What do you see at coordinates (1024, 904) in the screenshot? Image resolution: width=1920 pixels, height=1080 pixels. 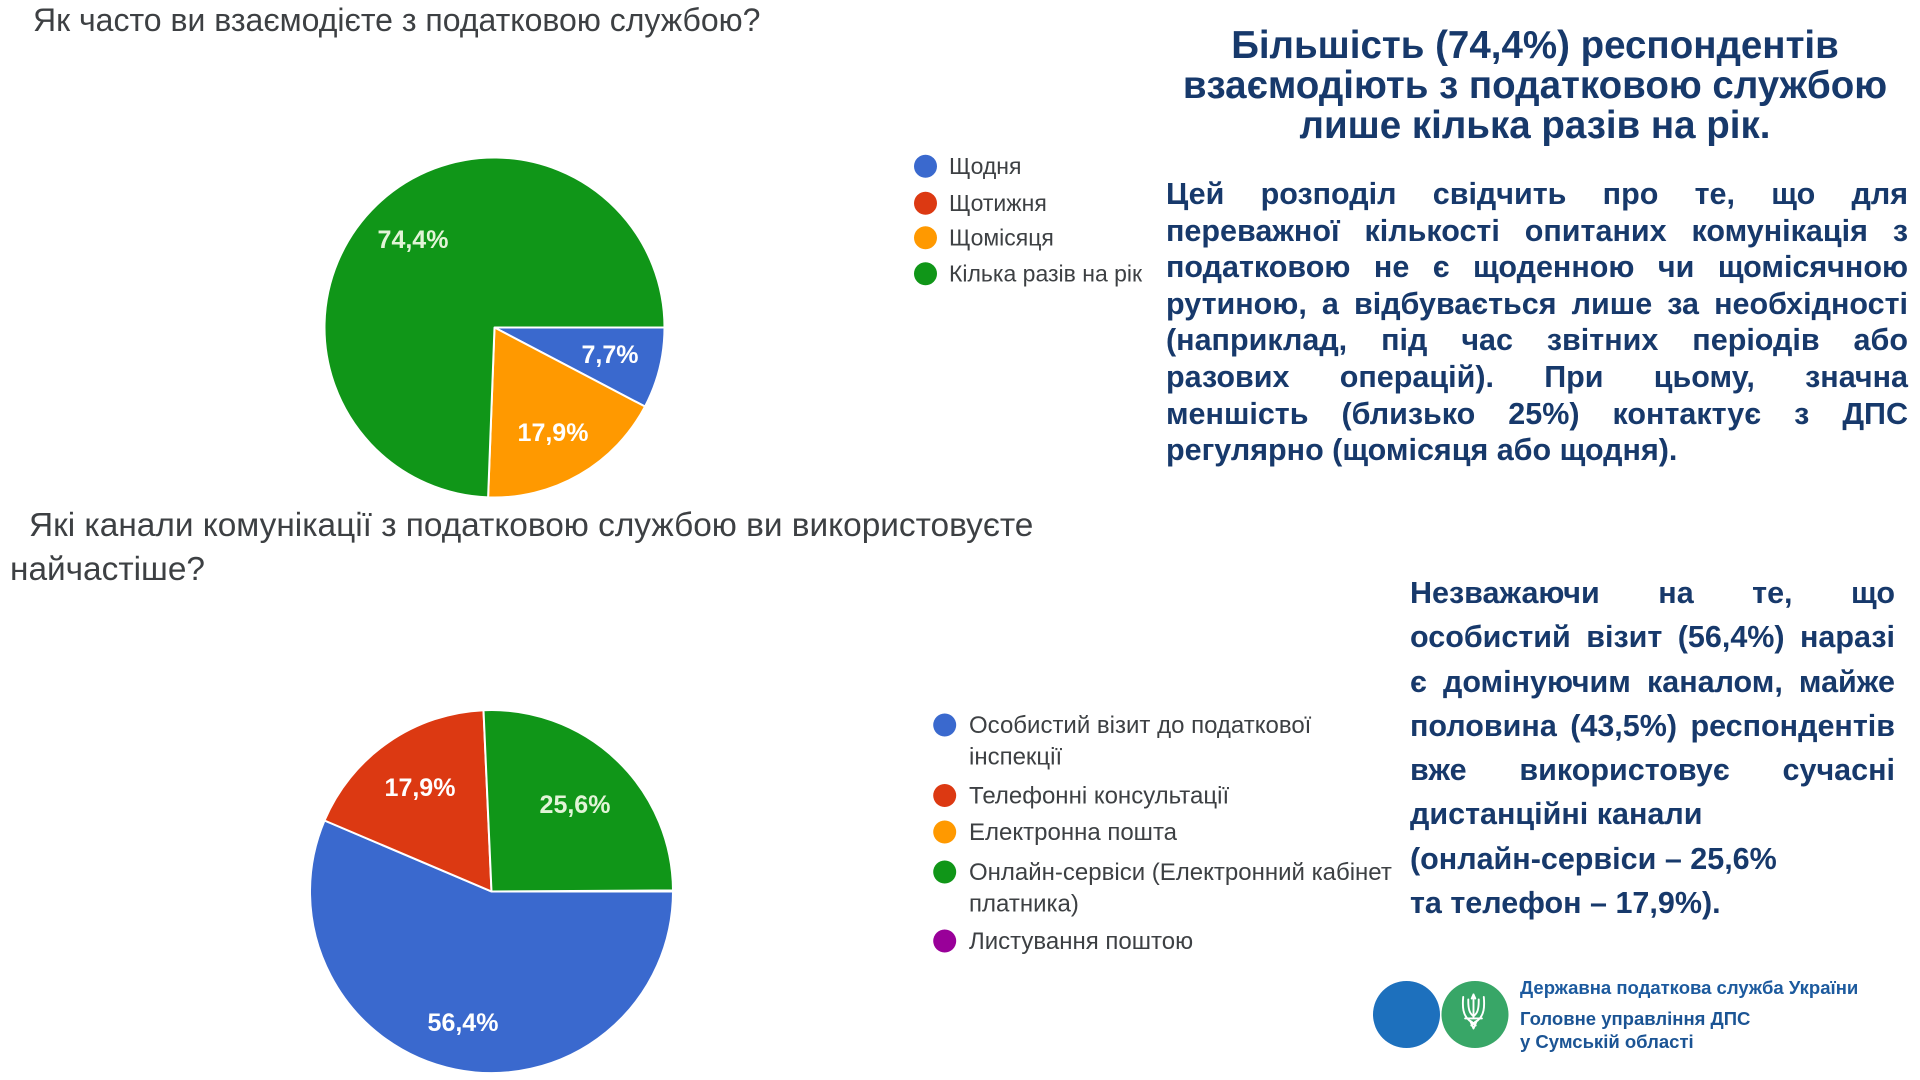 I see `svg-text: платника)` at bounding box center [1024, 904].